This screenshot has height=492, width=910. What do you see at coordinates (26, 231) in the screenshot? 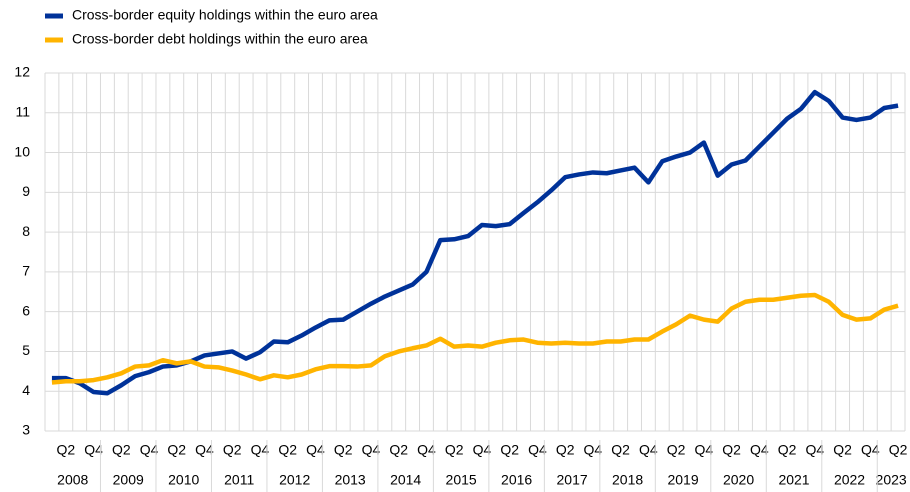
I see `y-tick-label: 8` at bounding box center [26, 231].